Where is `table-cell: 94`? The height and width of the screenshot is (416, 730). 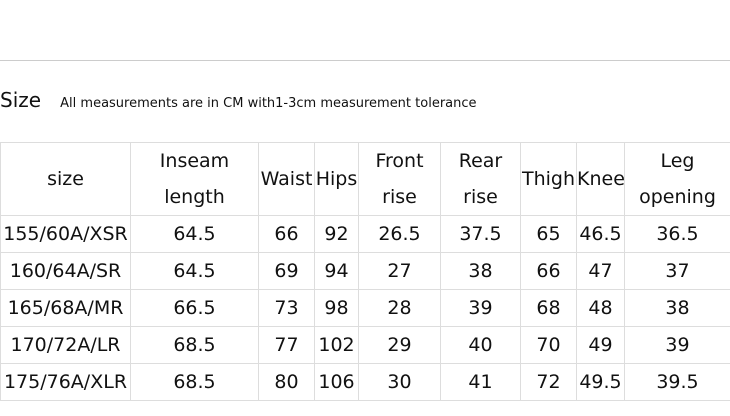
table-cell: 94 is located at coordinates (336, 271).